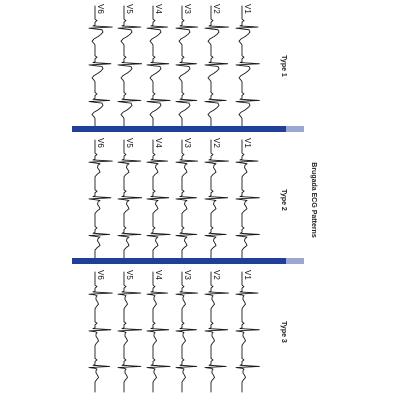  What do you see at coordinates (283, 66) in the screenshot?
I see `panel-title: Type 1` at bounding box center [283, 66].